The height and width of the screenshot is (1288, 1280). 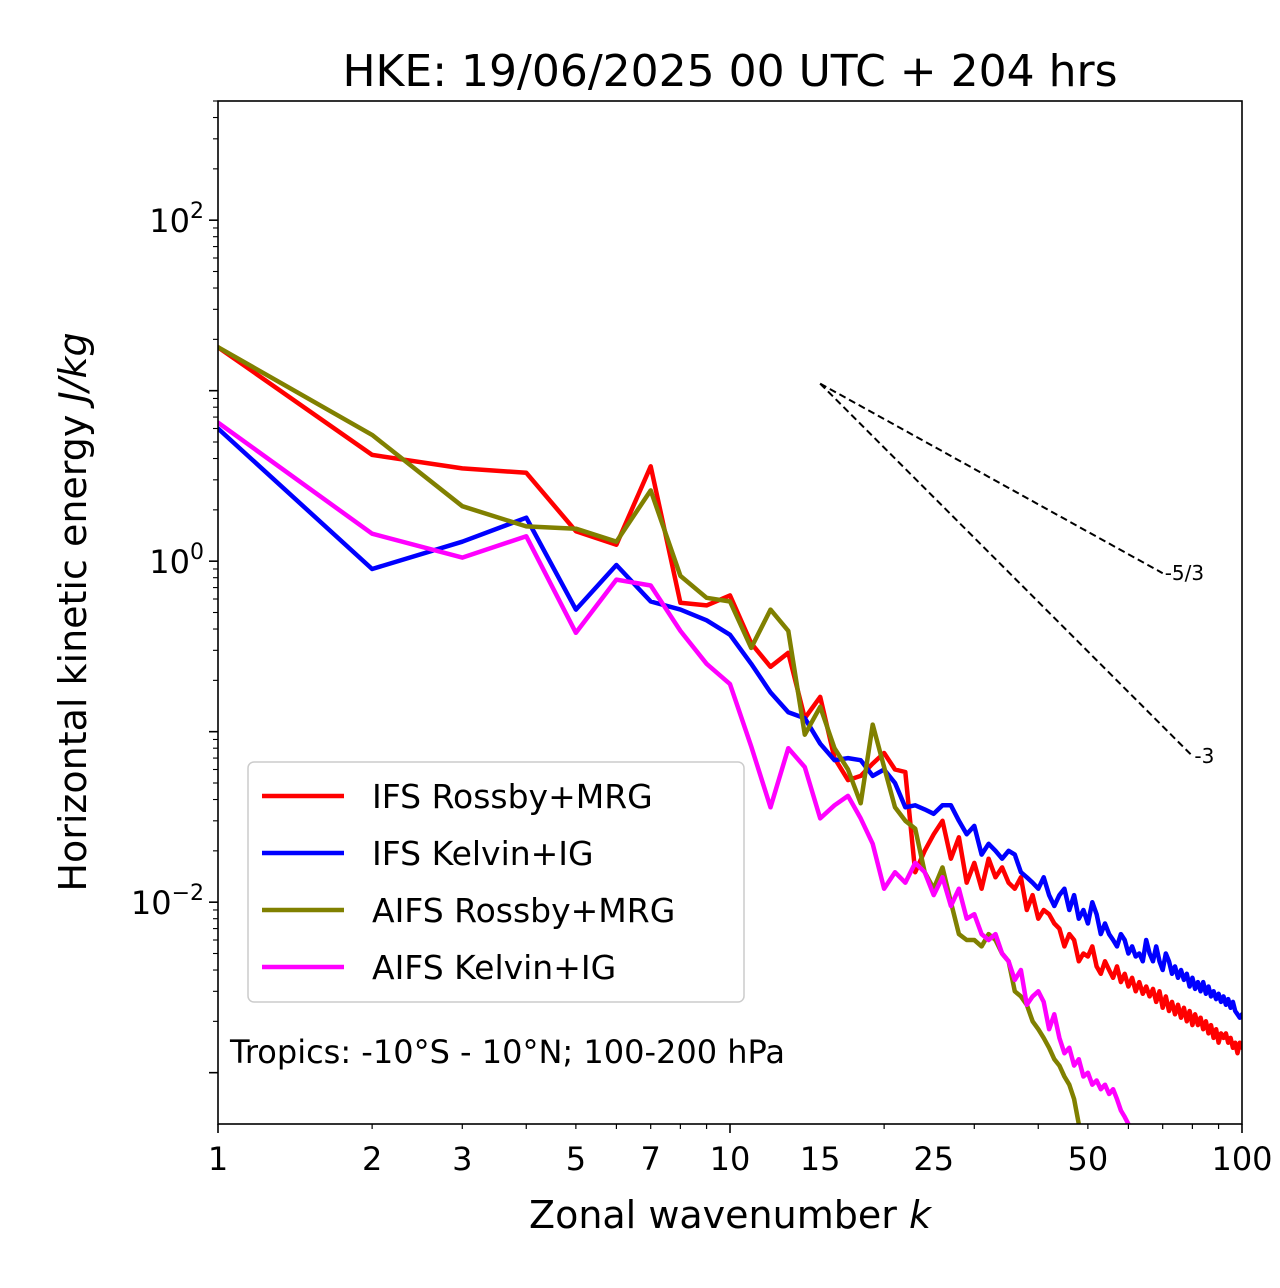 What do you see at coordinates (512, 796) in the screenshot?
I see `legend-label: IFS Rossby+MRG` at bounding box center [512, 796].